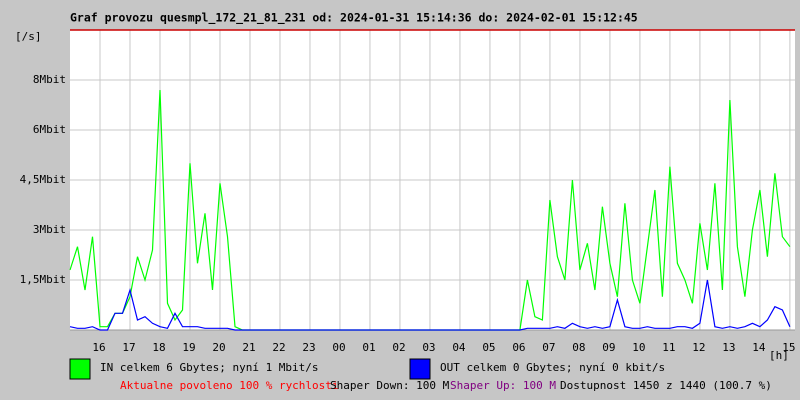 The image size is (800, 400). What do you see at coordinates (398, 347) in the screenshot?
I see `x-tick-label: 02` at bounding box center [398, 347].